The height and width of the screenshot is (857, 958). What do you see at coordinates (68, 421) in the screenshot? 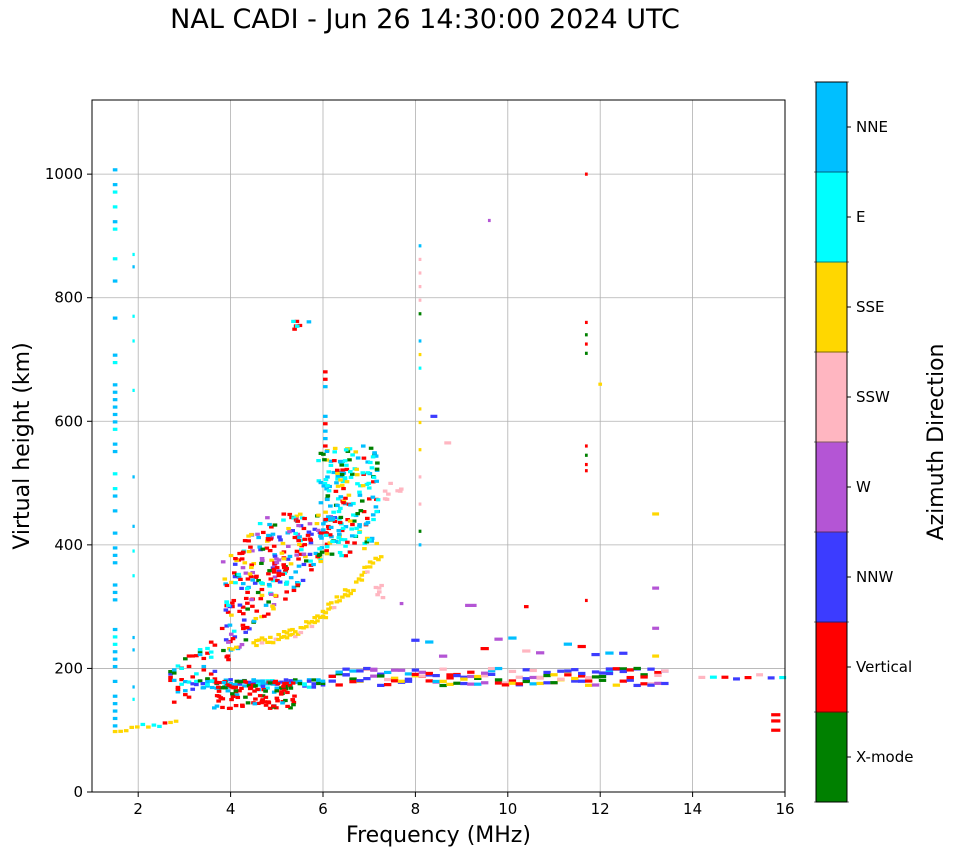
I see `y-tick-label: 600` at bounding box center [68, 421].